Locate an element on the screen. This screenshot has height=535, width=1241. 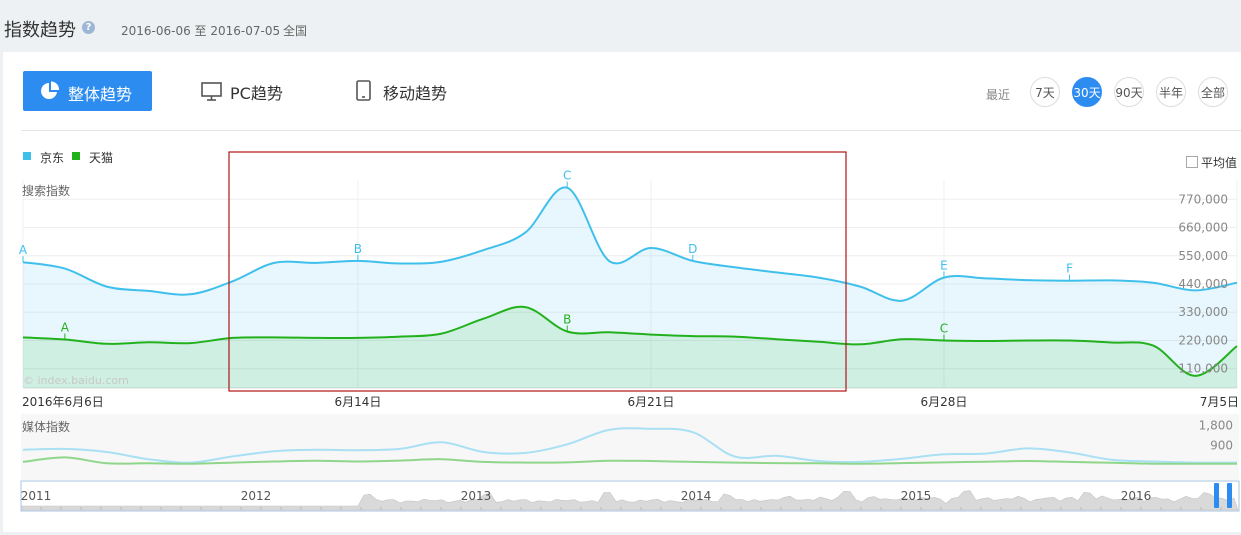
tablet-icon is located at coordinates (363, 90).